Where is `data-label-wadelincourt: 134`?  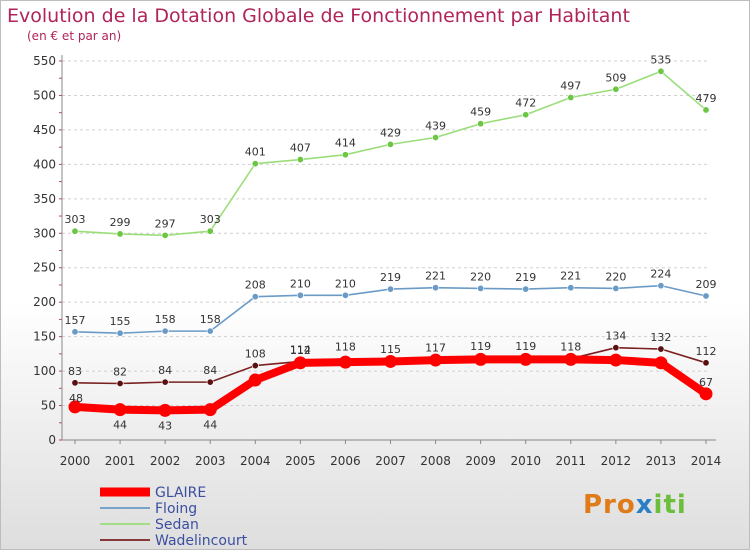
data-label-wadelincourt: 134 is located at coordinates (615, 336).